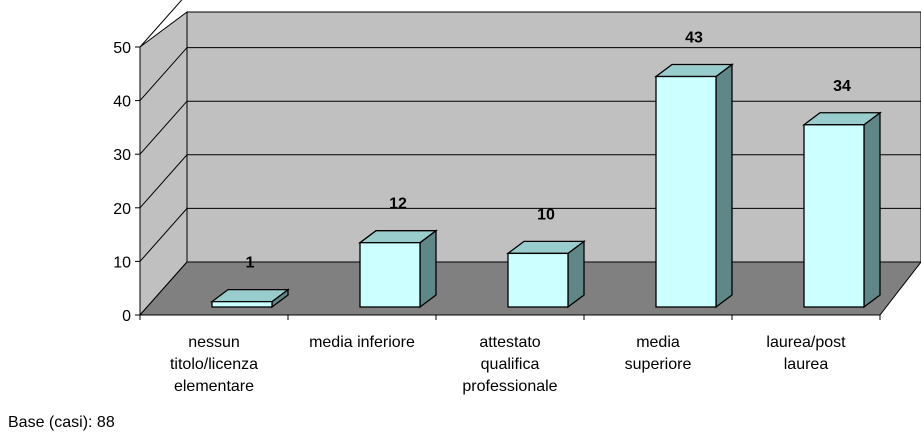 The height and width of the screenshot is (435, 921). I want to click on category-label: attestato qualifica professionale, so click(509, 364).